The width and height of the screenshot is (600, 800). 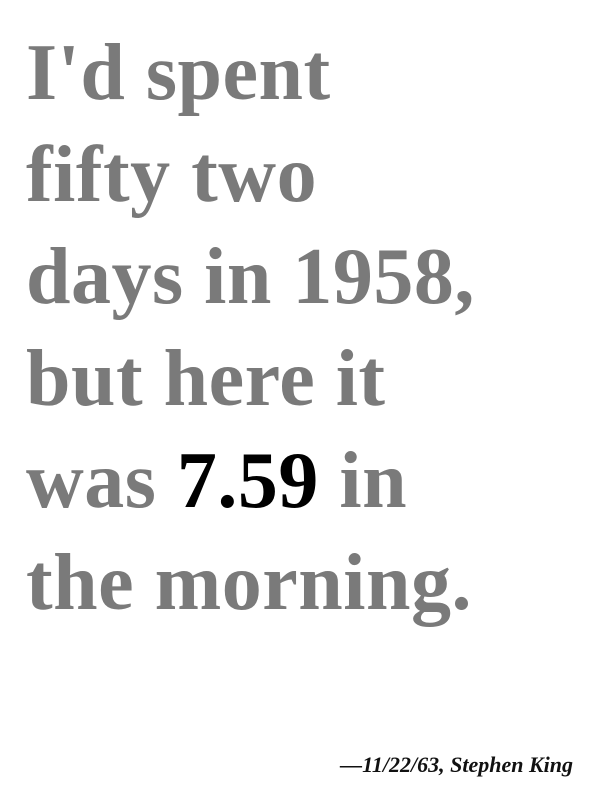 I want to click on quote-line-5-end: in, so click(x=363, y=481).